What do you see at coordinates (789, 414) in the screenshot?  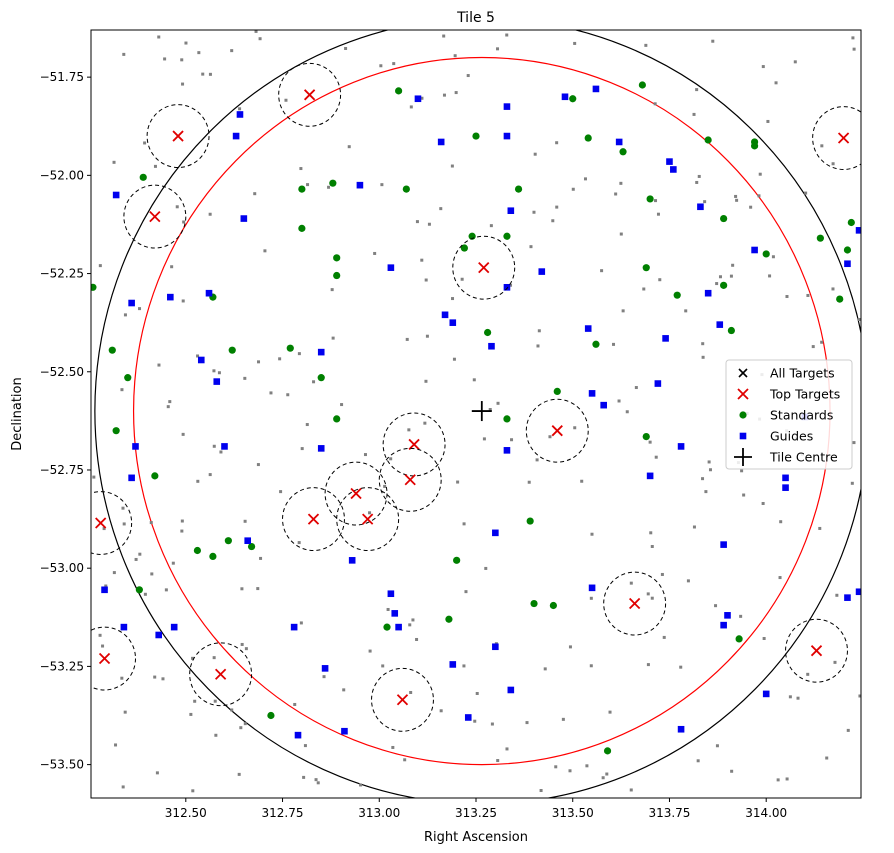 I see `legend-box` at bounding box center [789, 414].